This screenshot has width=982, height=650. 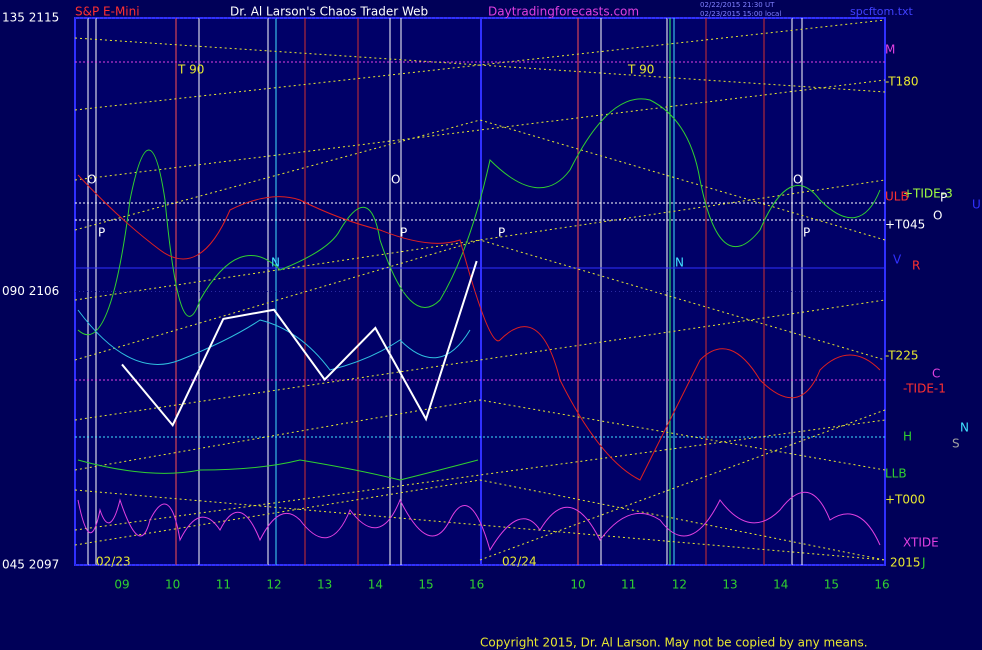 What do you see at coordinates (901, 82) in the screenshot?
I see `annotation: -T180` at bounding box center [901, 82].